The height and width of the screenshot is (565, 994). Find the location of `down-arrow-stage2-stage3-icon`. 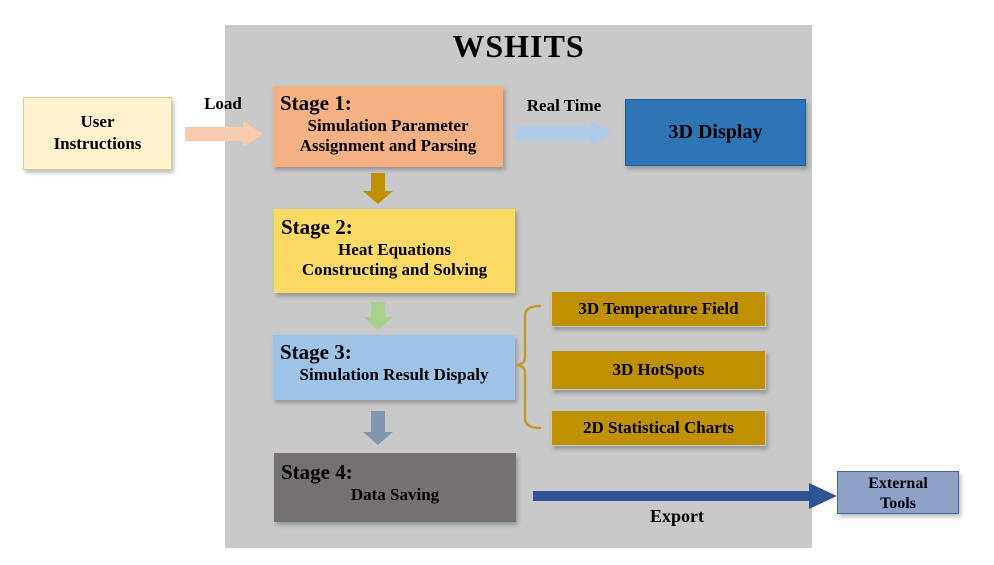

down-arrow-stage2-stage3-icon is located at coordinates (378, 316).